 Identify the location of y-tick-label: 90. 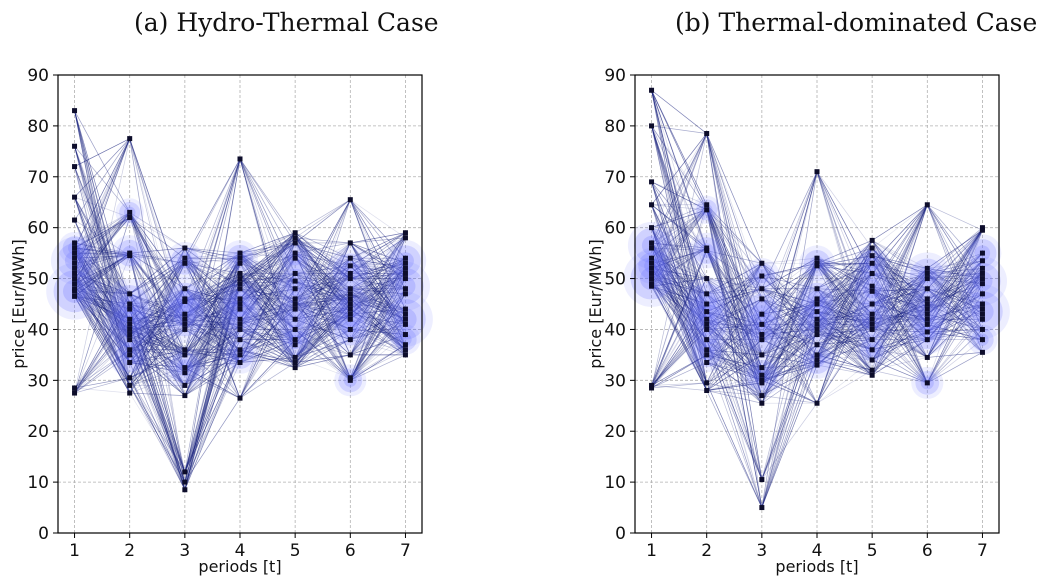
(38, 76).